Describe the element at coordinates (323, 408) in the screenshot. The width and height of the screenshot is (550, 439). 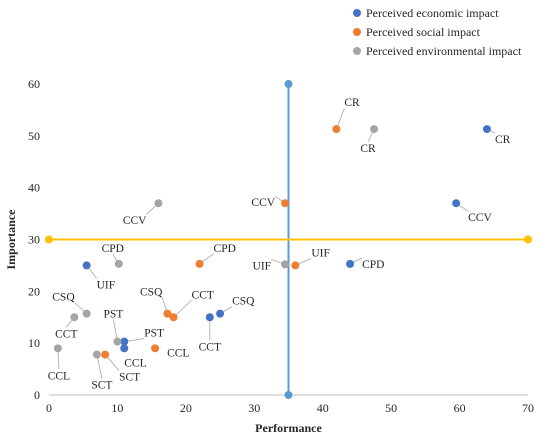
I see `x-tick-label: 40` at that location.